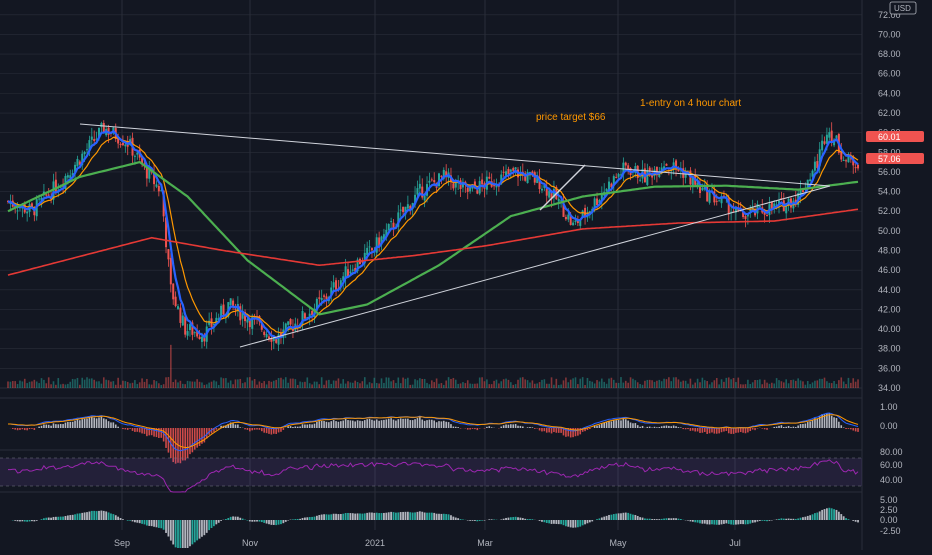 The image size is (932, 555). I want to click on price-tick-label: 42.00, so click(889, 309).